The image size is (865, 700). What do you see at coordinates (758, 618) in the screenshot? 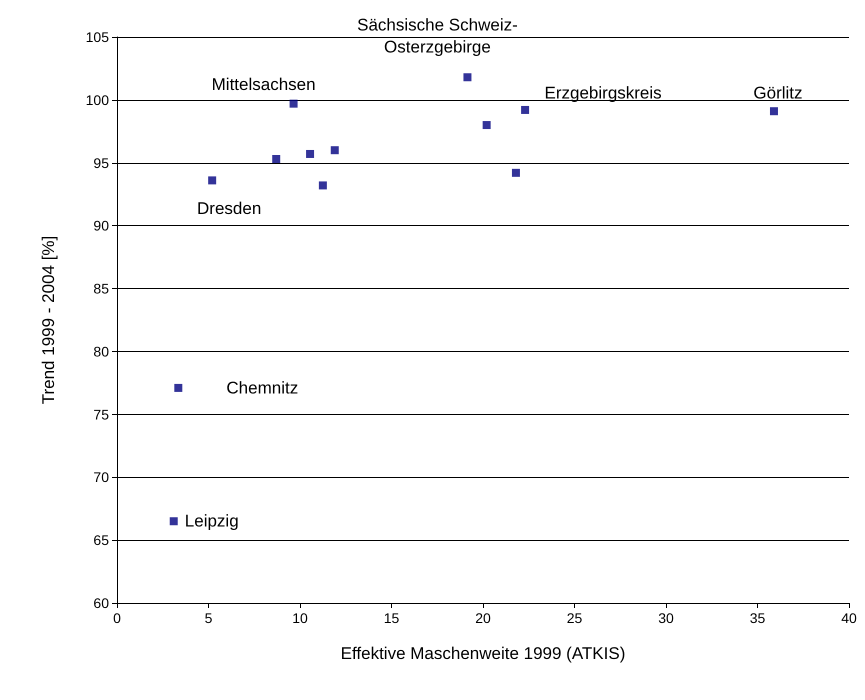
I see `x-tick-label: 35` at bounding box center [758, 618].